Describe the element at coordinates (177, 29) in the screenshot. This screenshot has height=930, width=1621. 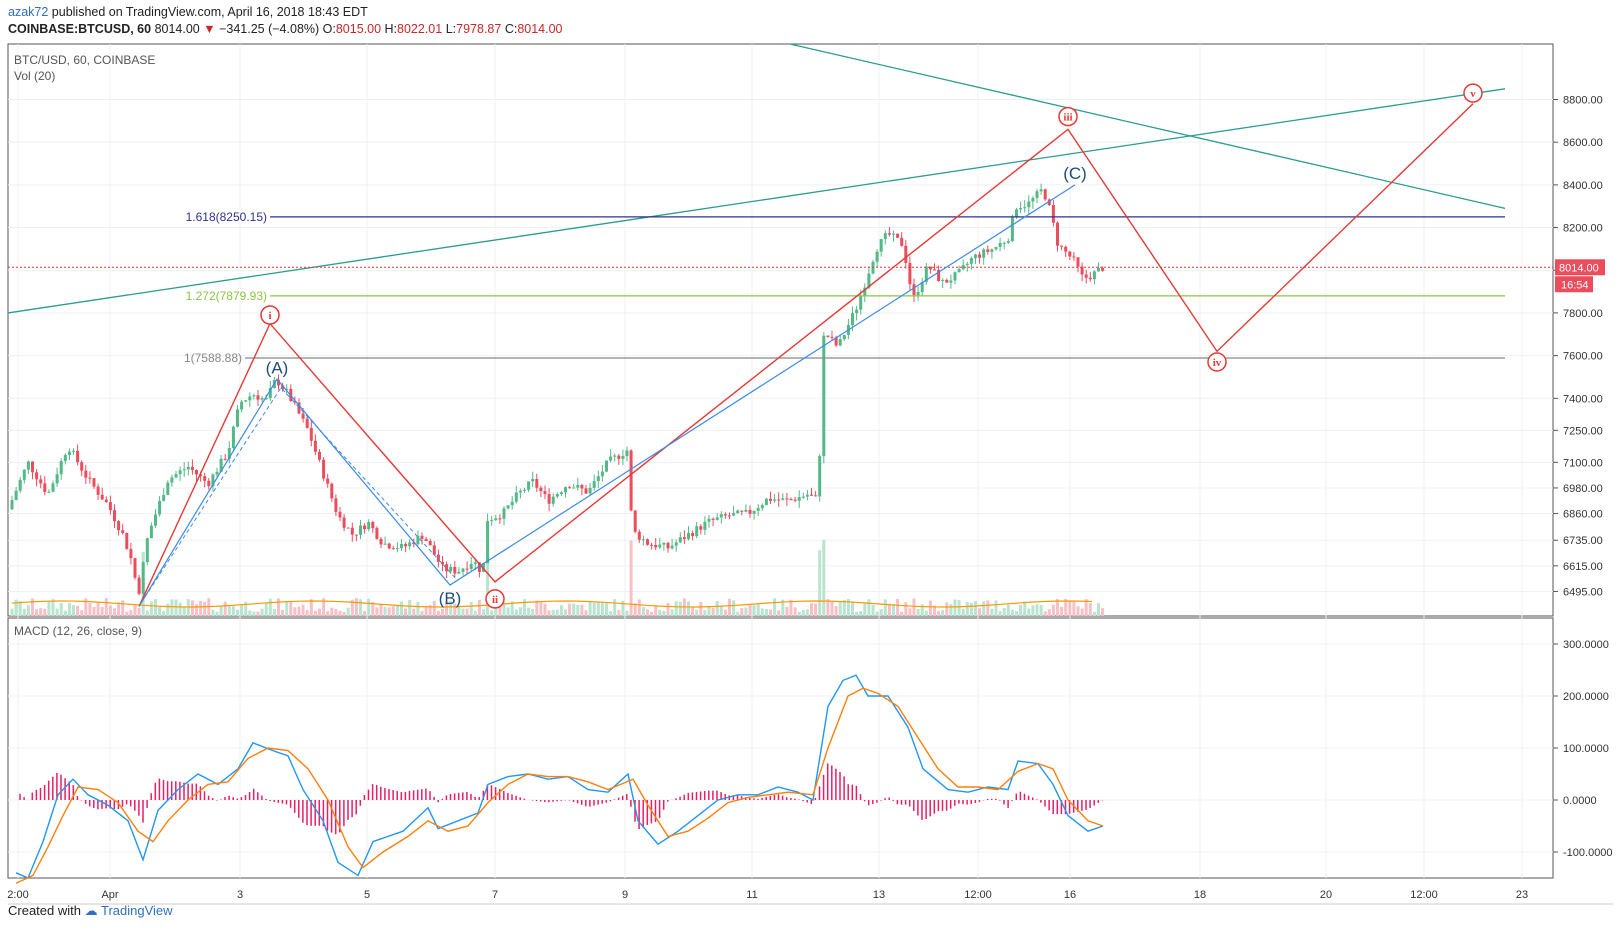
I see `last-price: 8014.00` at that location.